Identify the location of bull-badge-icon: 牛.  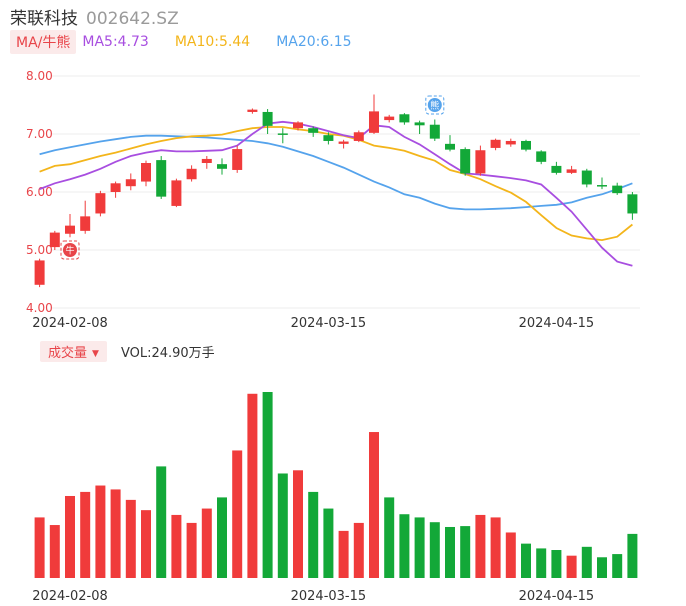
(70, 250).